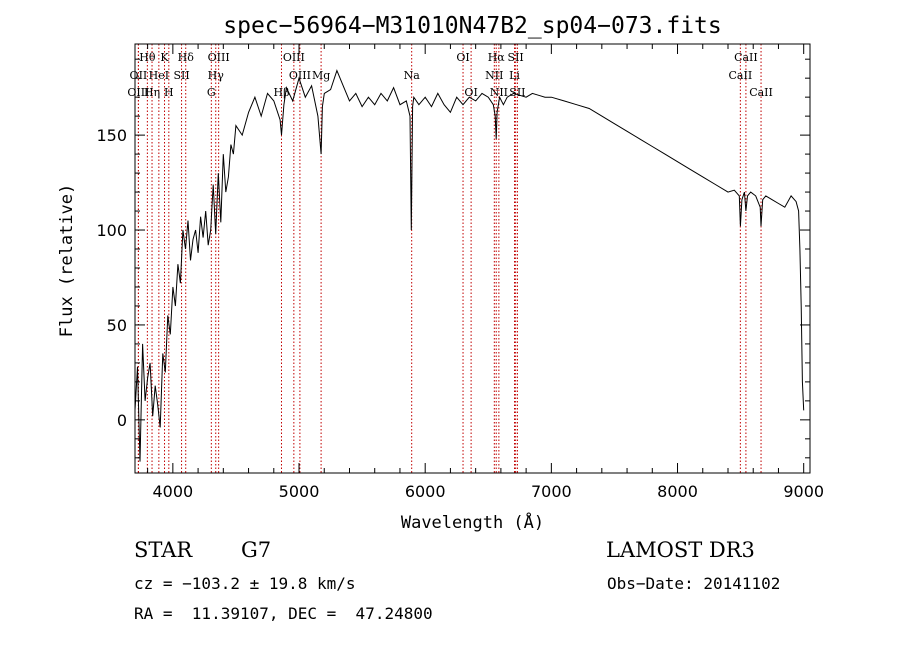 The width and height of the screenshot is (900, 649). What do you see at coordinates (139, 75) in the screenshot?
I see `line-label-1: OII` at bounding box center [139, 75].